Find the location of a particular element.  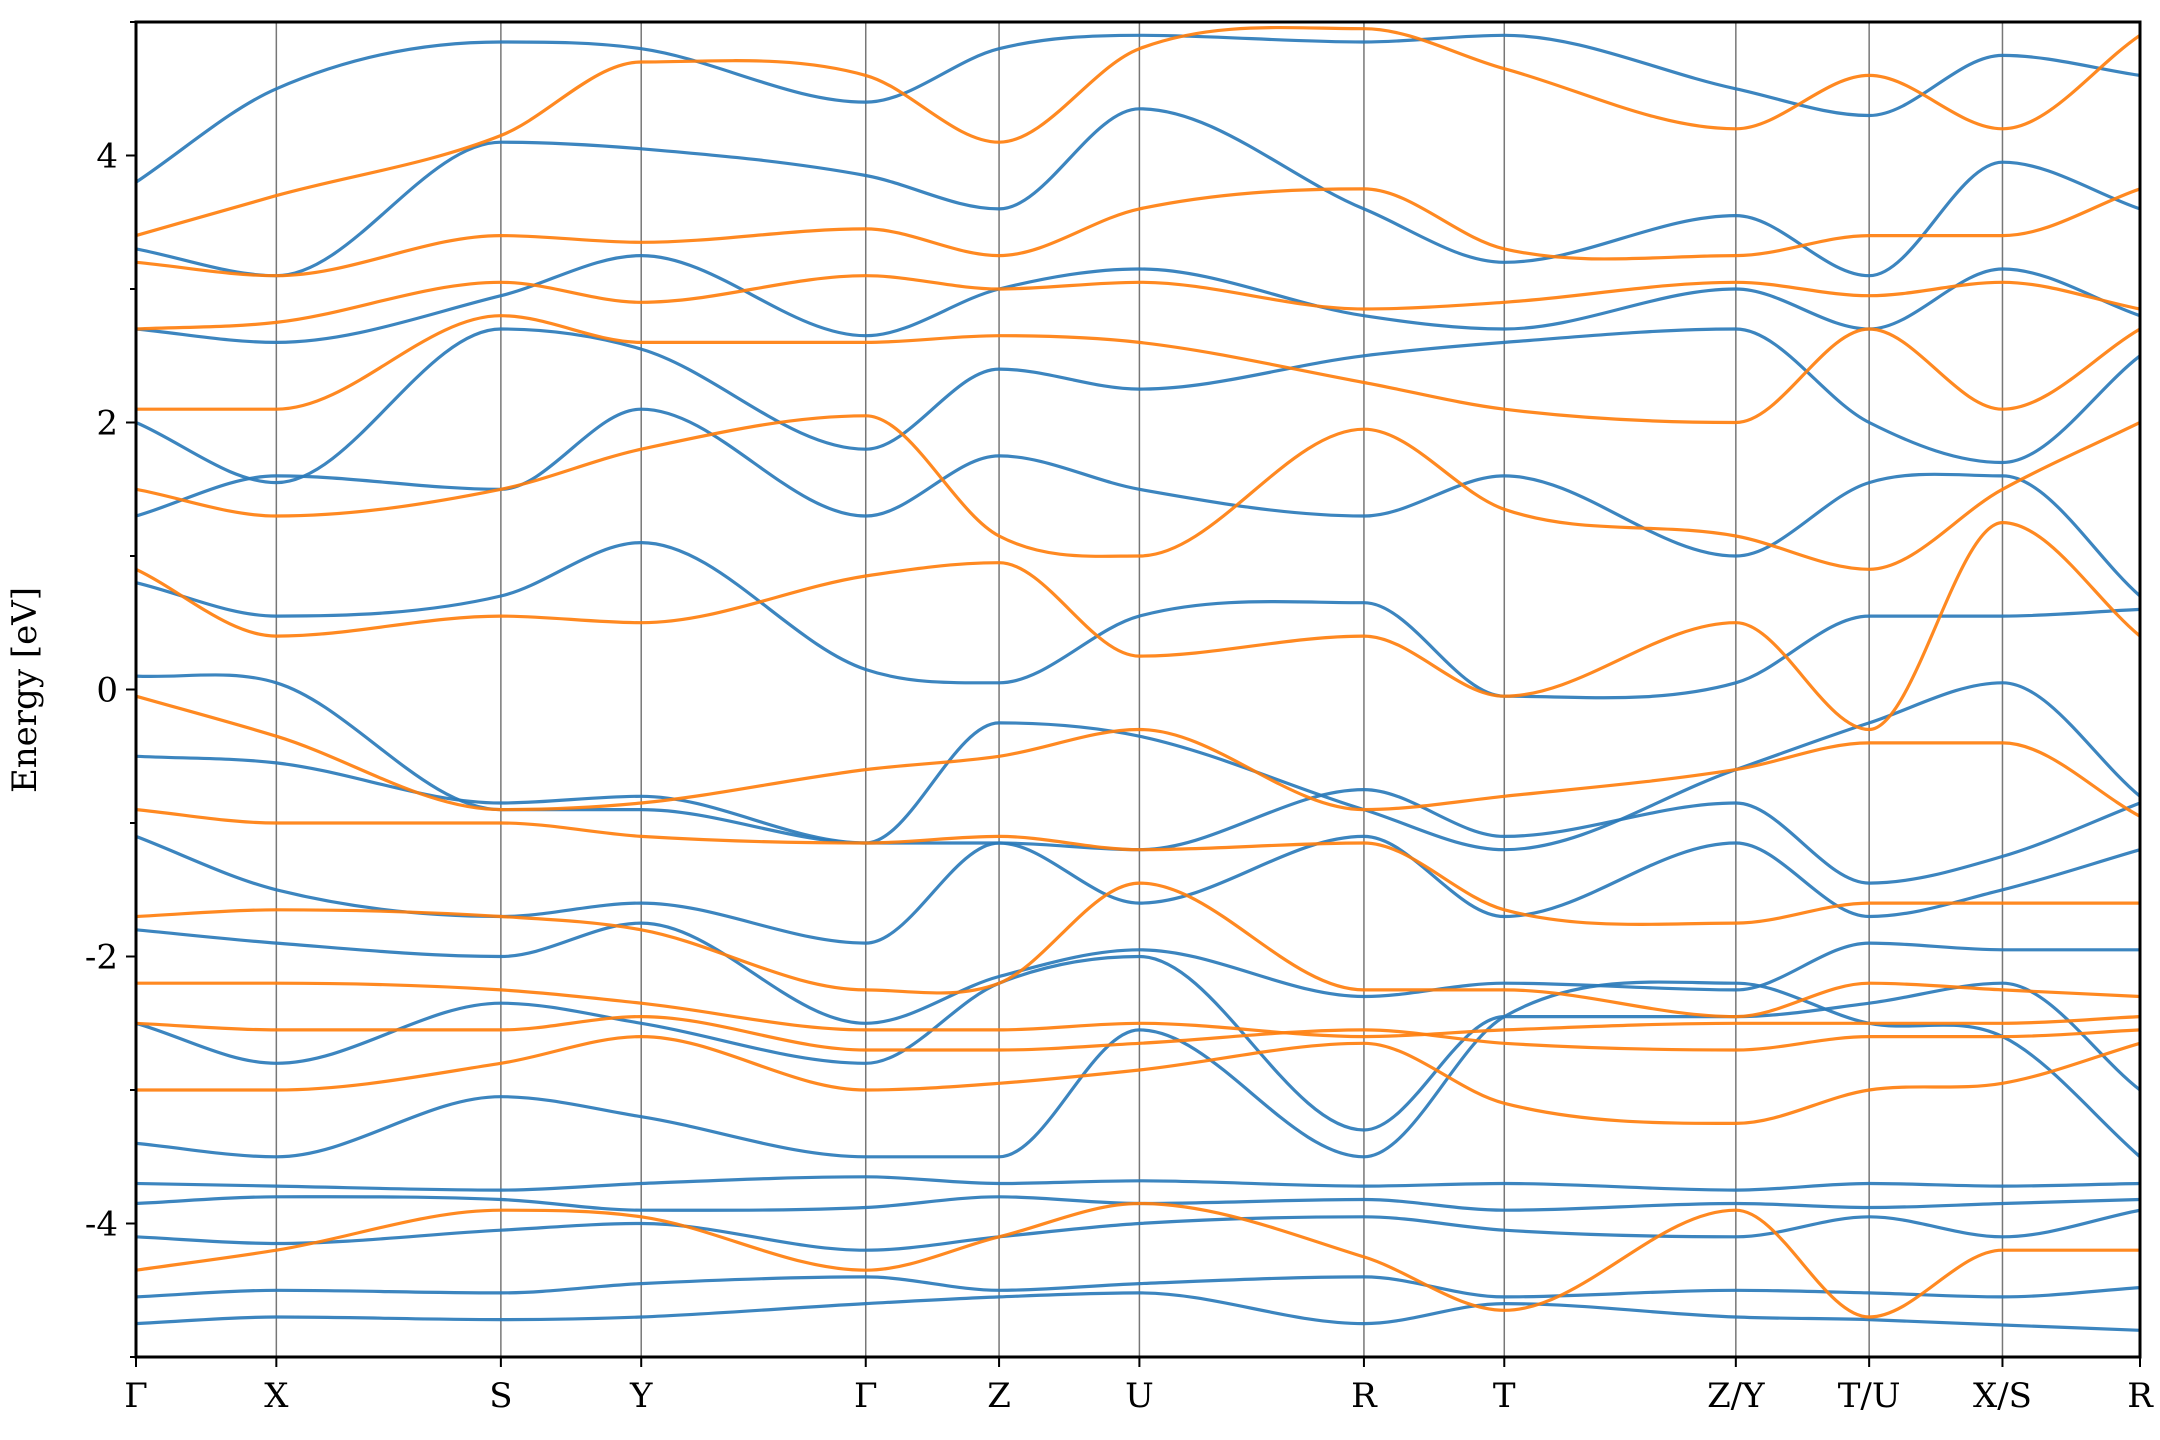

y-axis: -4 -2 0 2 4 is located at coordinates (110, 689).